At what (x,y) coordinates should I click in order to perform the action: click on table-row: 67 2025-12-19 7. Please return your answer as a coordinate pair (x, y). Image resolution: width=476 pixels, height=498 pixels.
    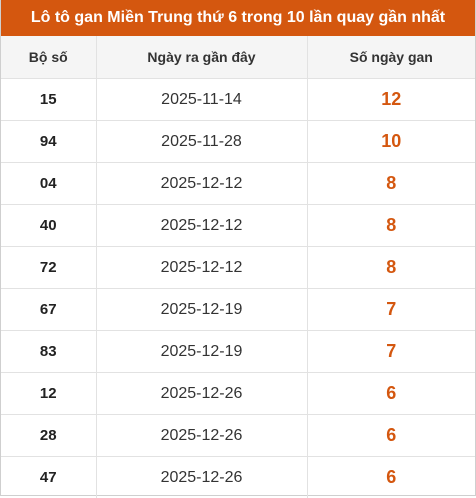
    Looking at the image, I should click on (238, 310).